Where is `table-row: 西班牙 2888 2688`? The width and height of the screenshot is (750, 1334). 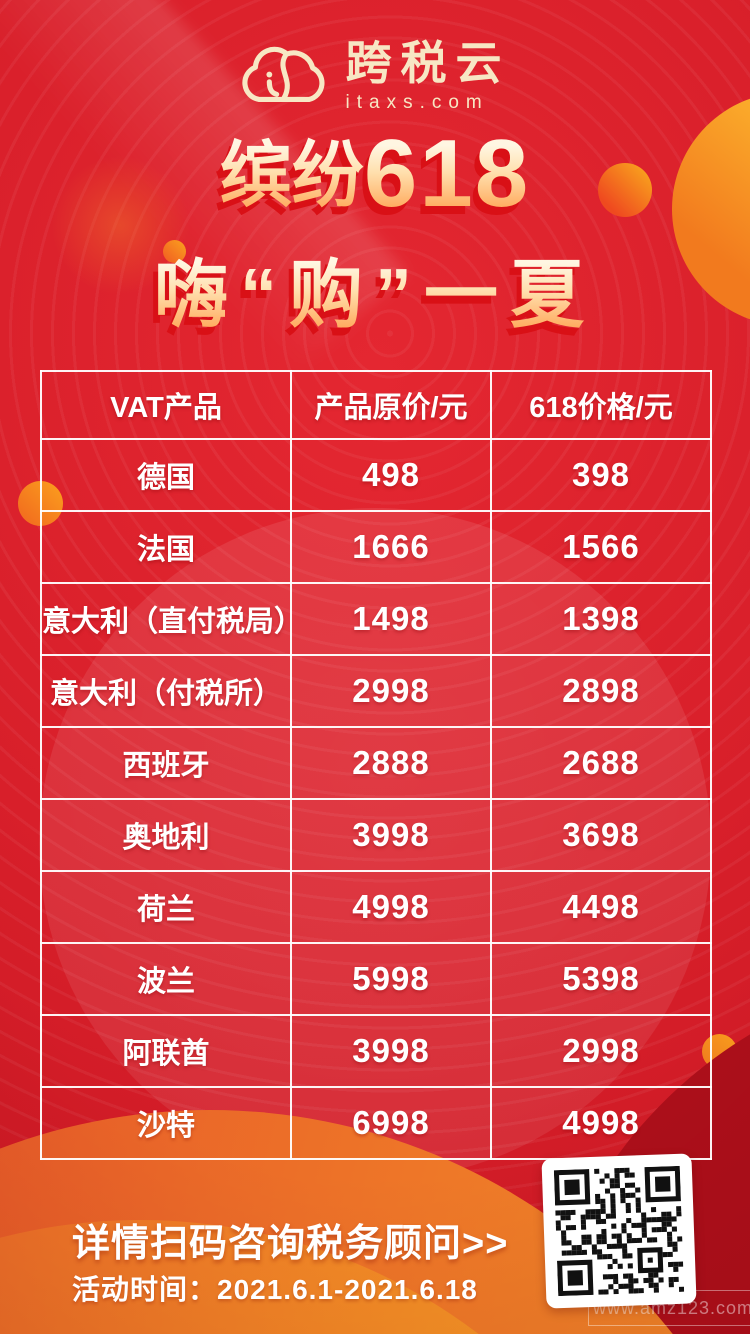 table-row: 西班牙 2888 2688 is located at coordinates (376, 763).